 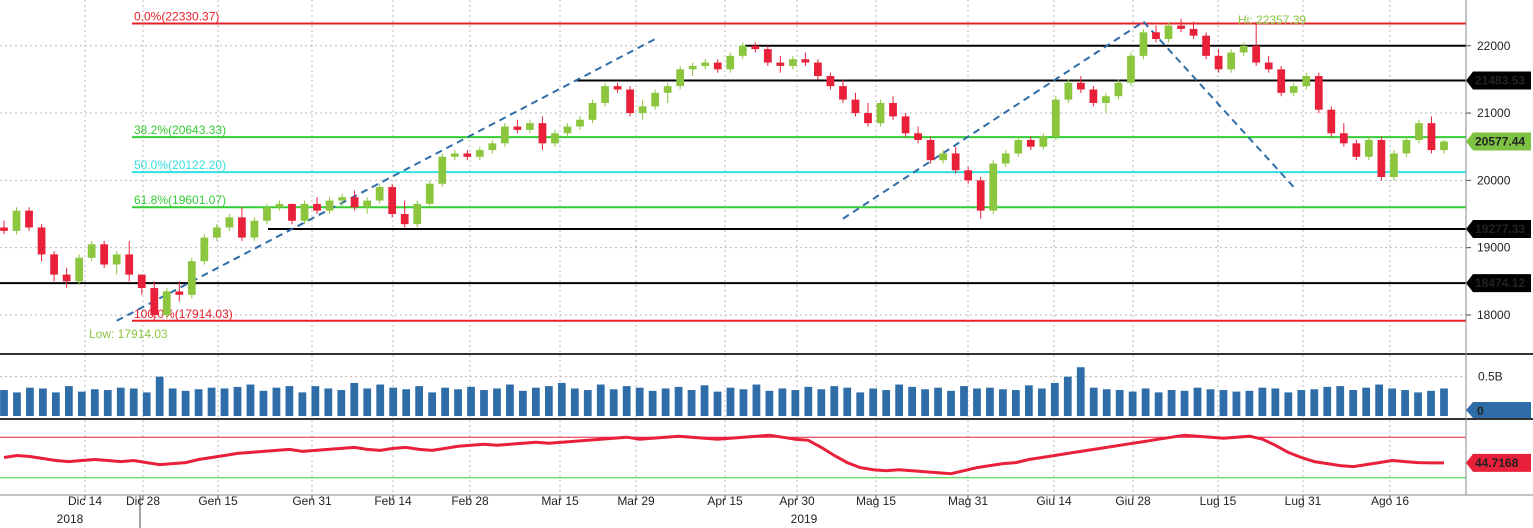 I want to click on time-tick-label: Dic 28, so click(x=143, y=501).